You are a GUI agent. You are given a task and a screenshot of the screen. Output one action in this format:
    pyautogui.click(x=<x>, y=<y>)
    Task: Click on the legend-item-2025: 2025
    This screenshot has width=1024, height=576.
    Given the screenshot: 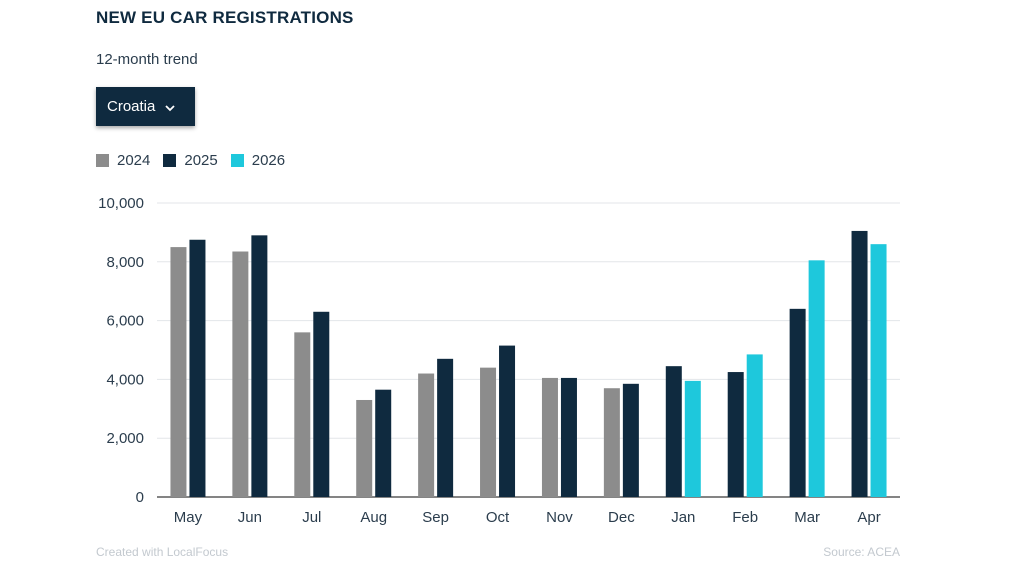 What is the action you would take?
    pyautogui.click(x=190, y=160)
    